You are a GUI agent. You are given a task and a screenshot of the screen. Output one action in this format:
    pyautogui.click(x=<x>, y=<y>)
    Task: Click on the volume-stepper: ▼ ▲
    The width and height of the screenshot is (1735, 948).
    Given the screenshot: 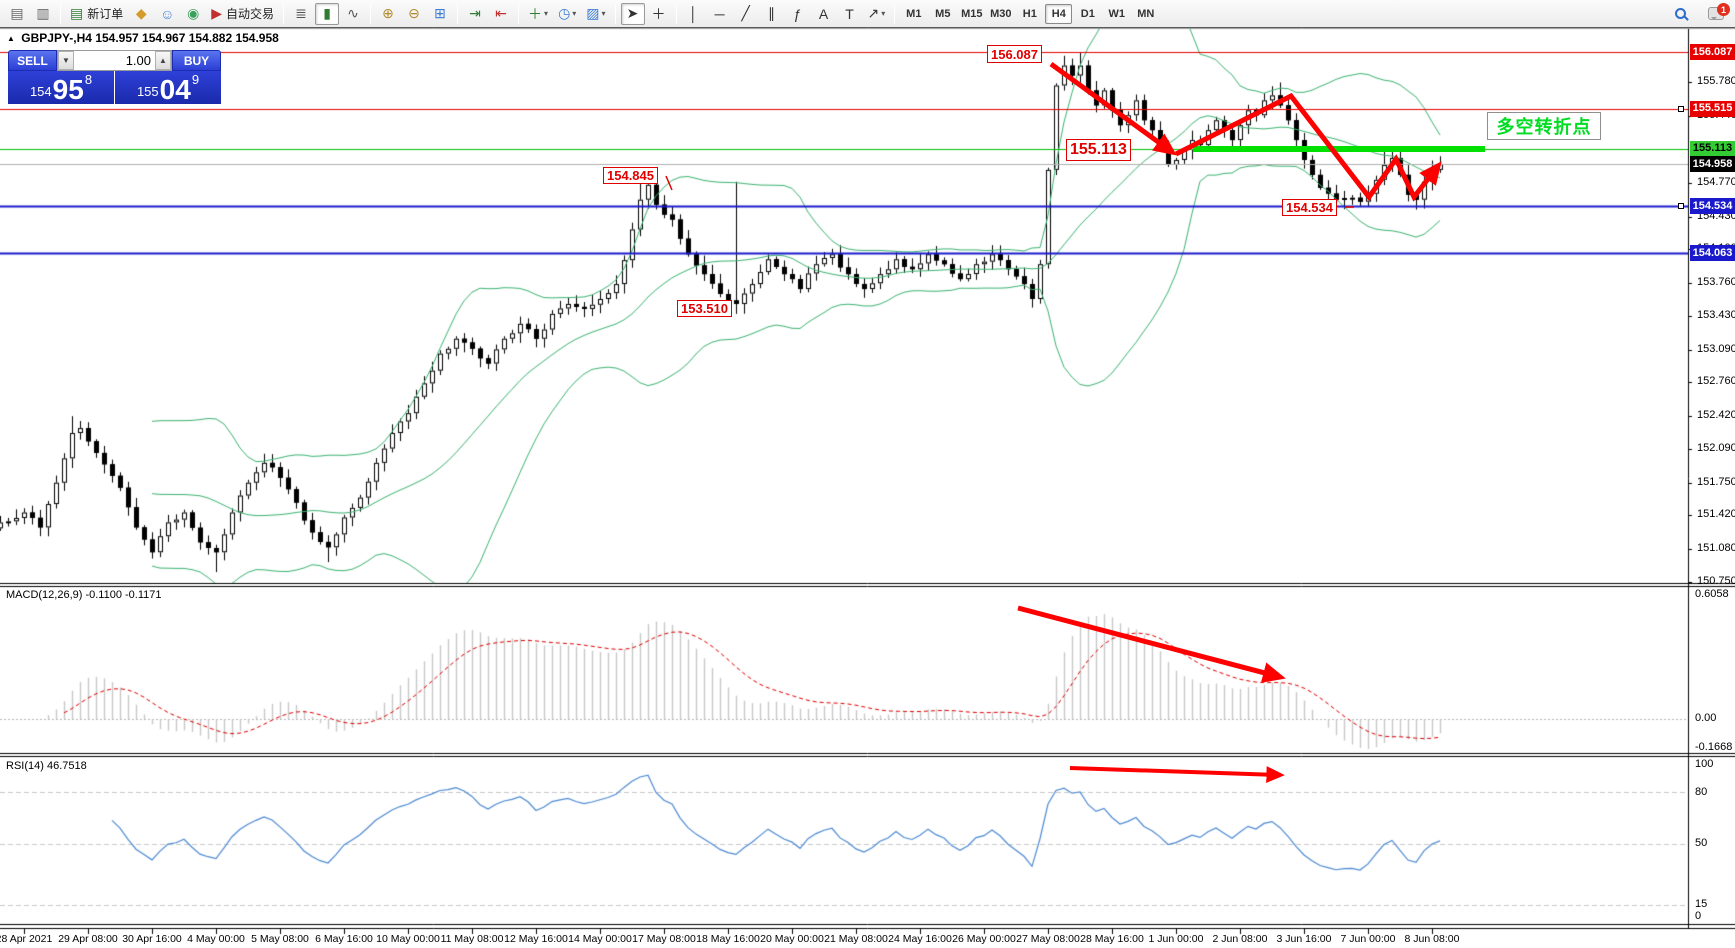 What is the action you would take?
    pyautogui.click(x=114, y=60)
    